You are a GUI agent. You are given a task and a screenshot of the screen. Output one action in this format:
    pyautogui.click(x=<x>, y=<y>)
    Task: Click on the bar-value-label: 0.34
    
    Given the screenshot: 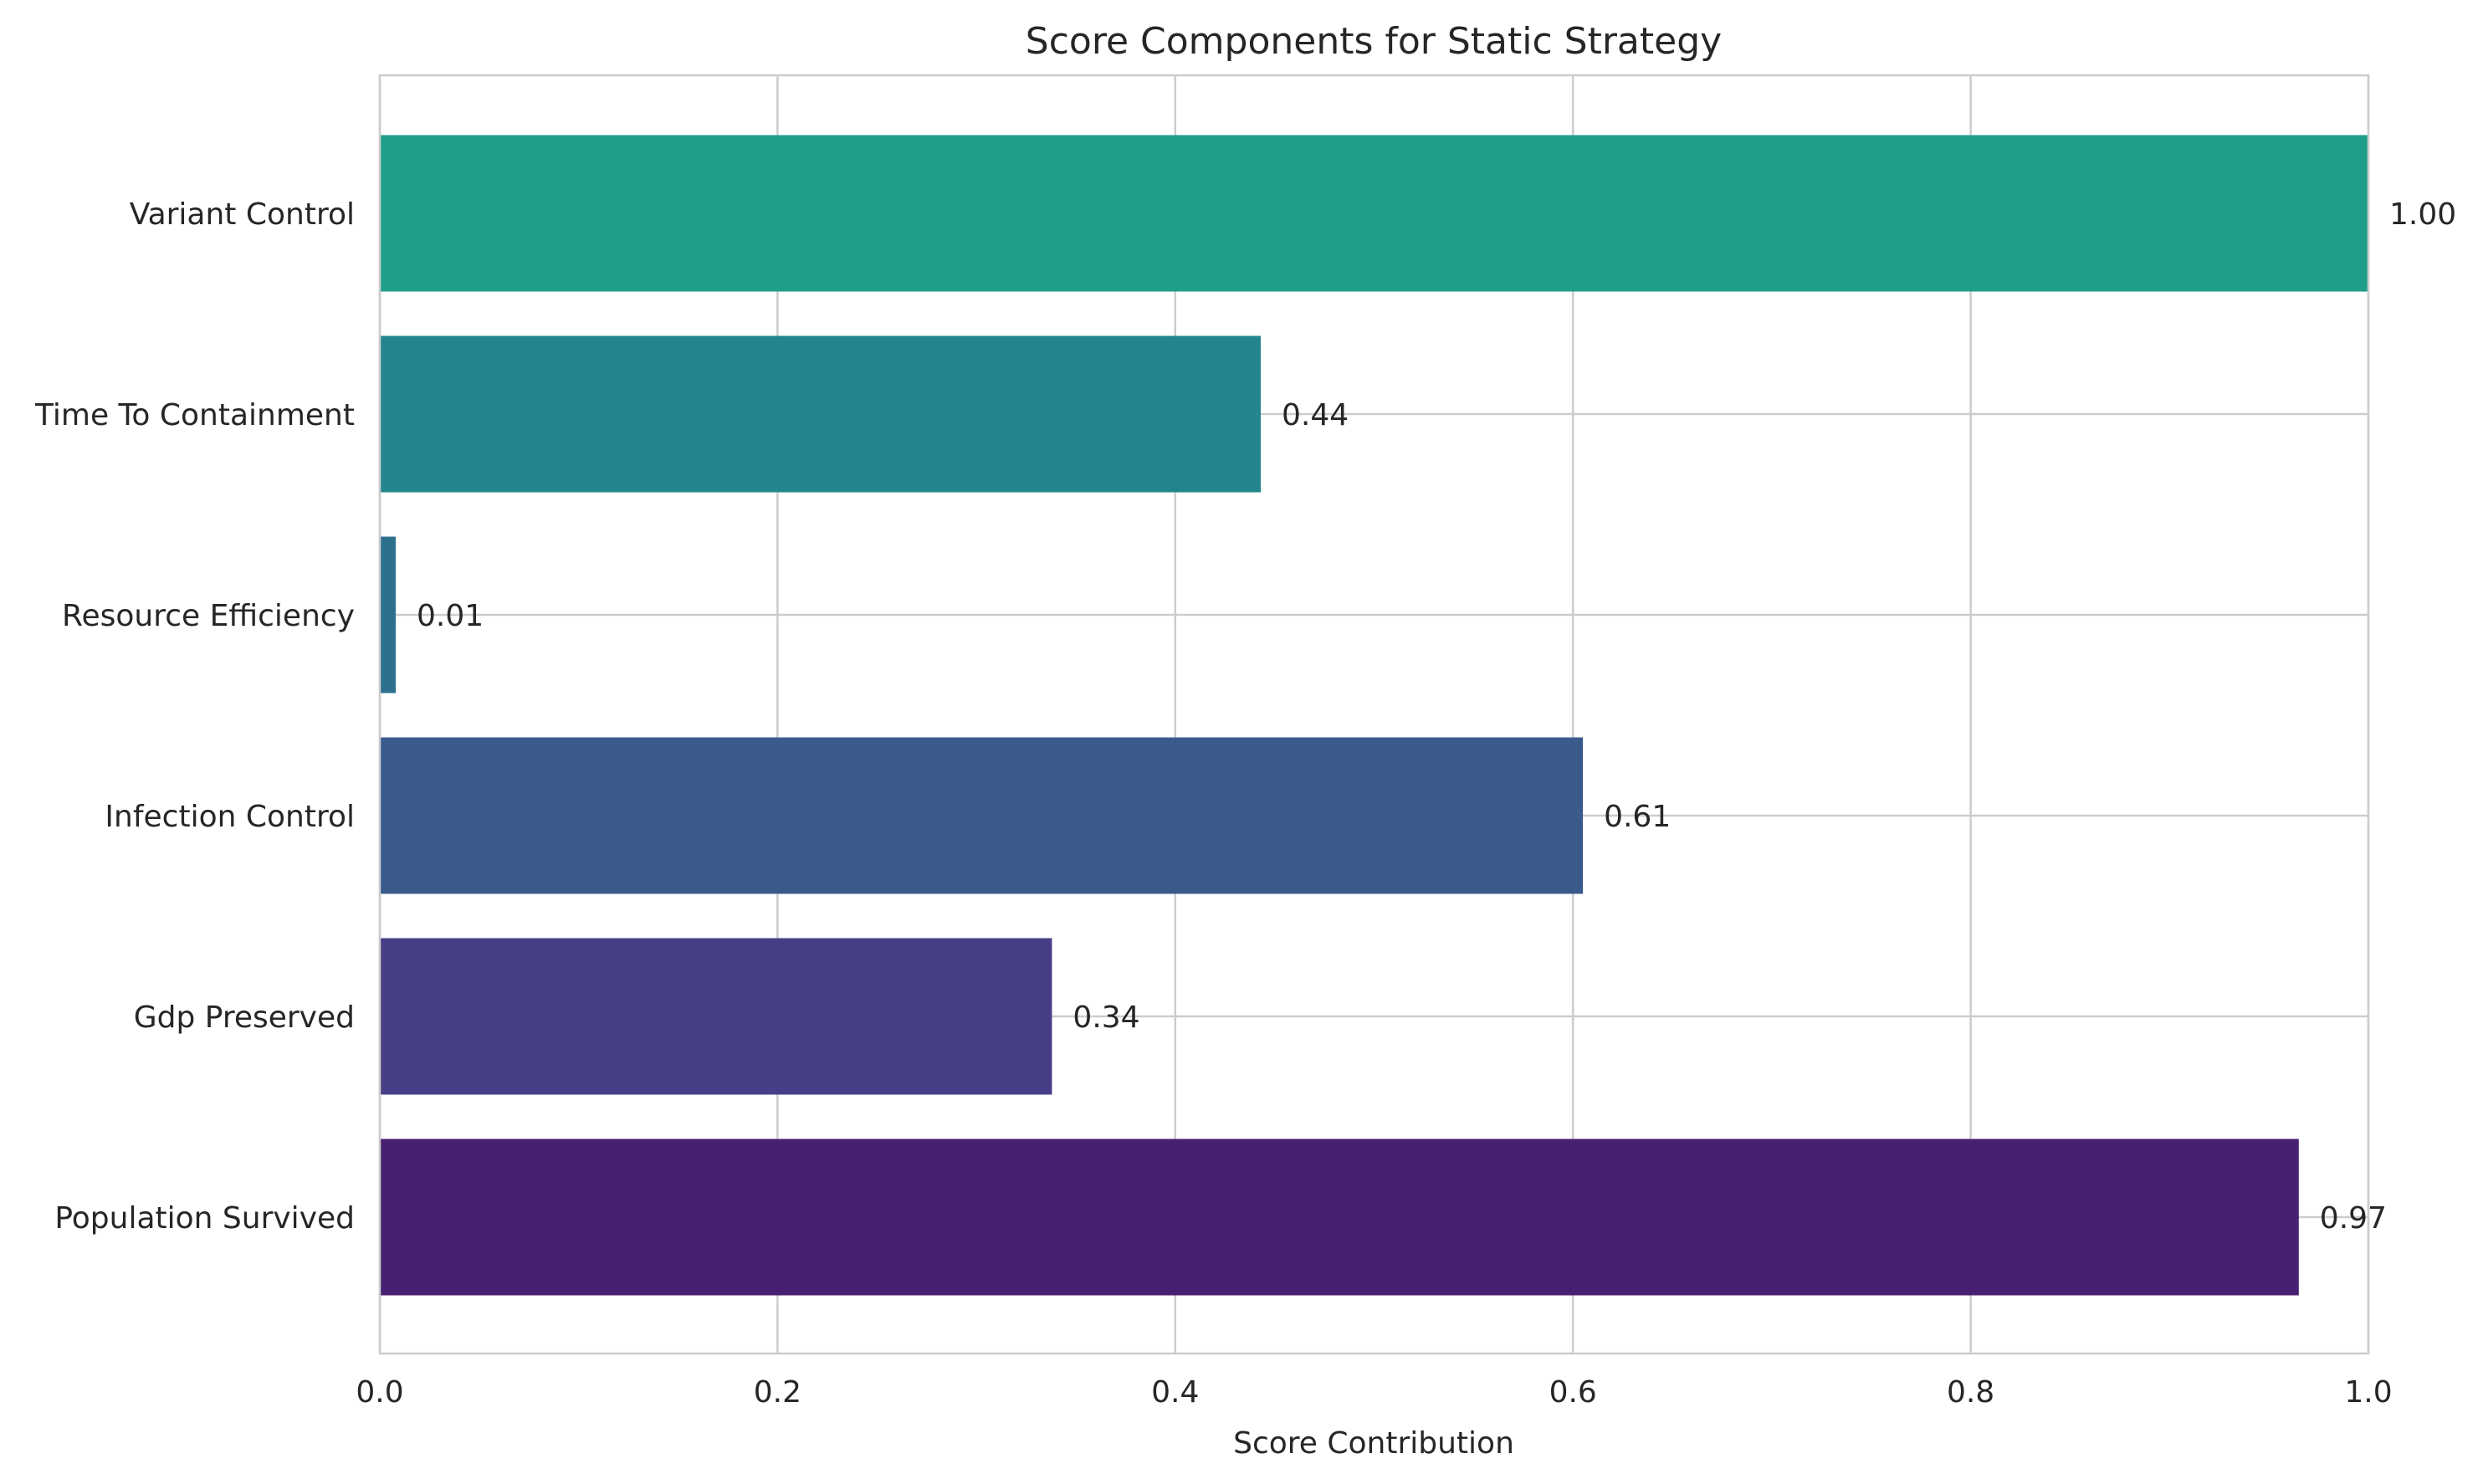 What is the action you would take?
    pyautogui.click(x=1106, y=1017)
    